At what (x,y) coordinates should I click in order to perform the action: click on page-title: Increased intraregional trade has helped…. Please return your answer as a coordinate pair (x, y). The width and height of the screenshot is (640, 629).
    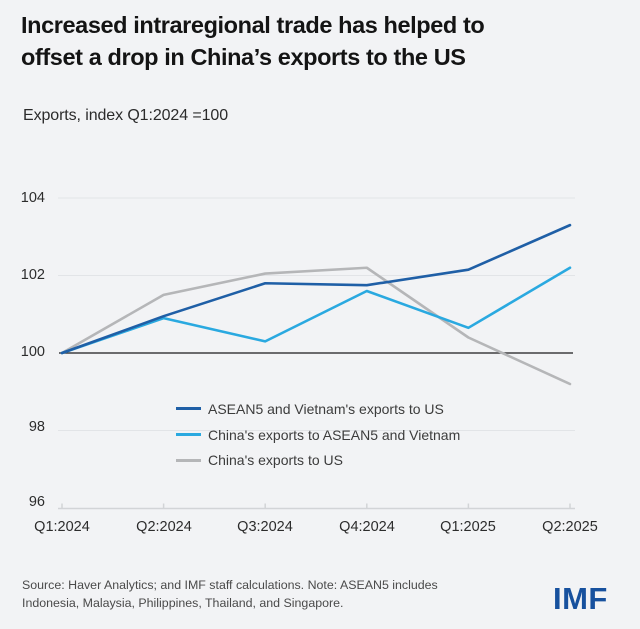
    Looking at the image, I should click on (321, 41).